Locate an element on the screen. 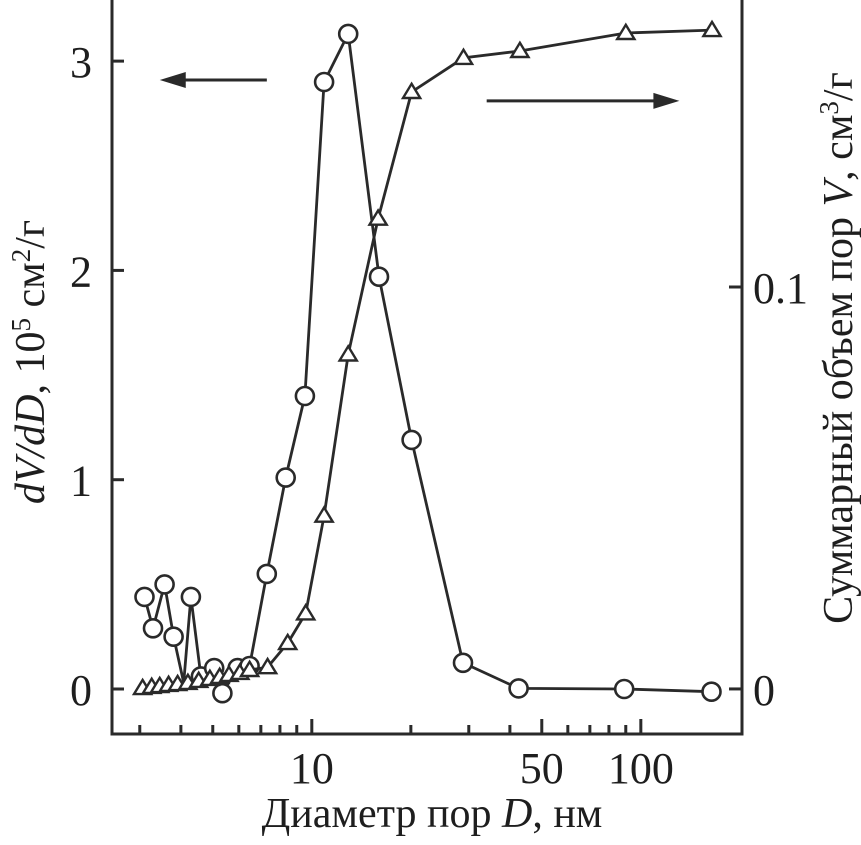  right-axis-ticks is located at coordinates (735, 488).